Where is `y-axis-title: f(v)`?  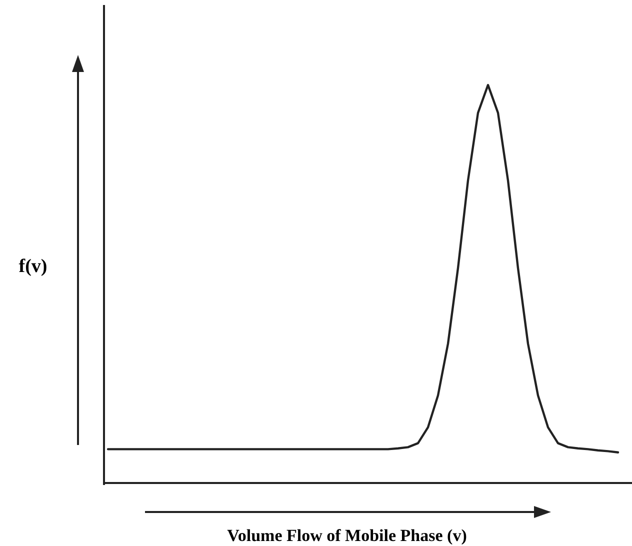
y-axis-title: f(v) is located at coordinates (33, 266).